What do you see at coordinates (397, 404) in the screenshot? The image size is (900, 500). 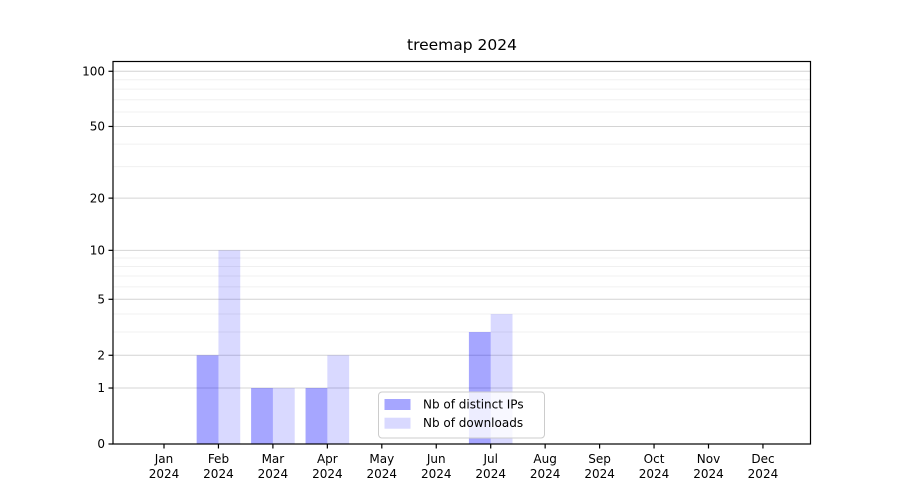 I see `legend-swatch-distinct-ips` at bounding box center [397, 404].